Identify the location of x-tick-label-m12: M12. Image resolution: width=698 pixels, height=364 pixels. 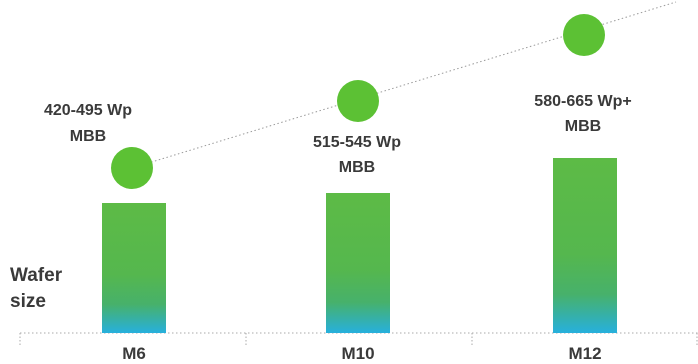
(584, 353).